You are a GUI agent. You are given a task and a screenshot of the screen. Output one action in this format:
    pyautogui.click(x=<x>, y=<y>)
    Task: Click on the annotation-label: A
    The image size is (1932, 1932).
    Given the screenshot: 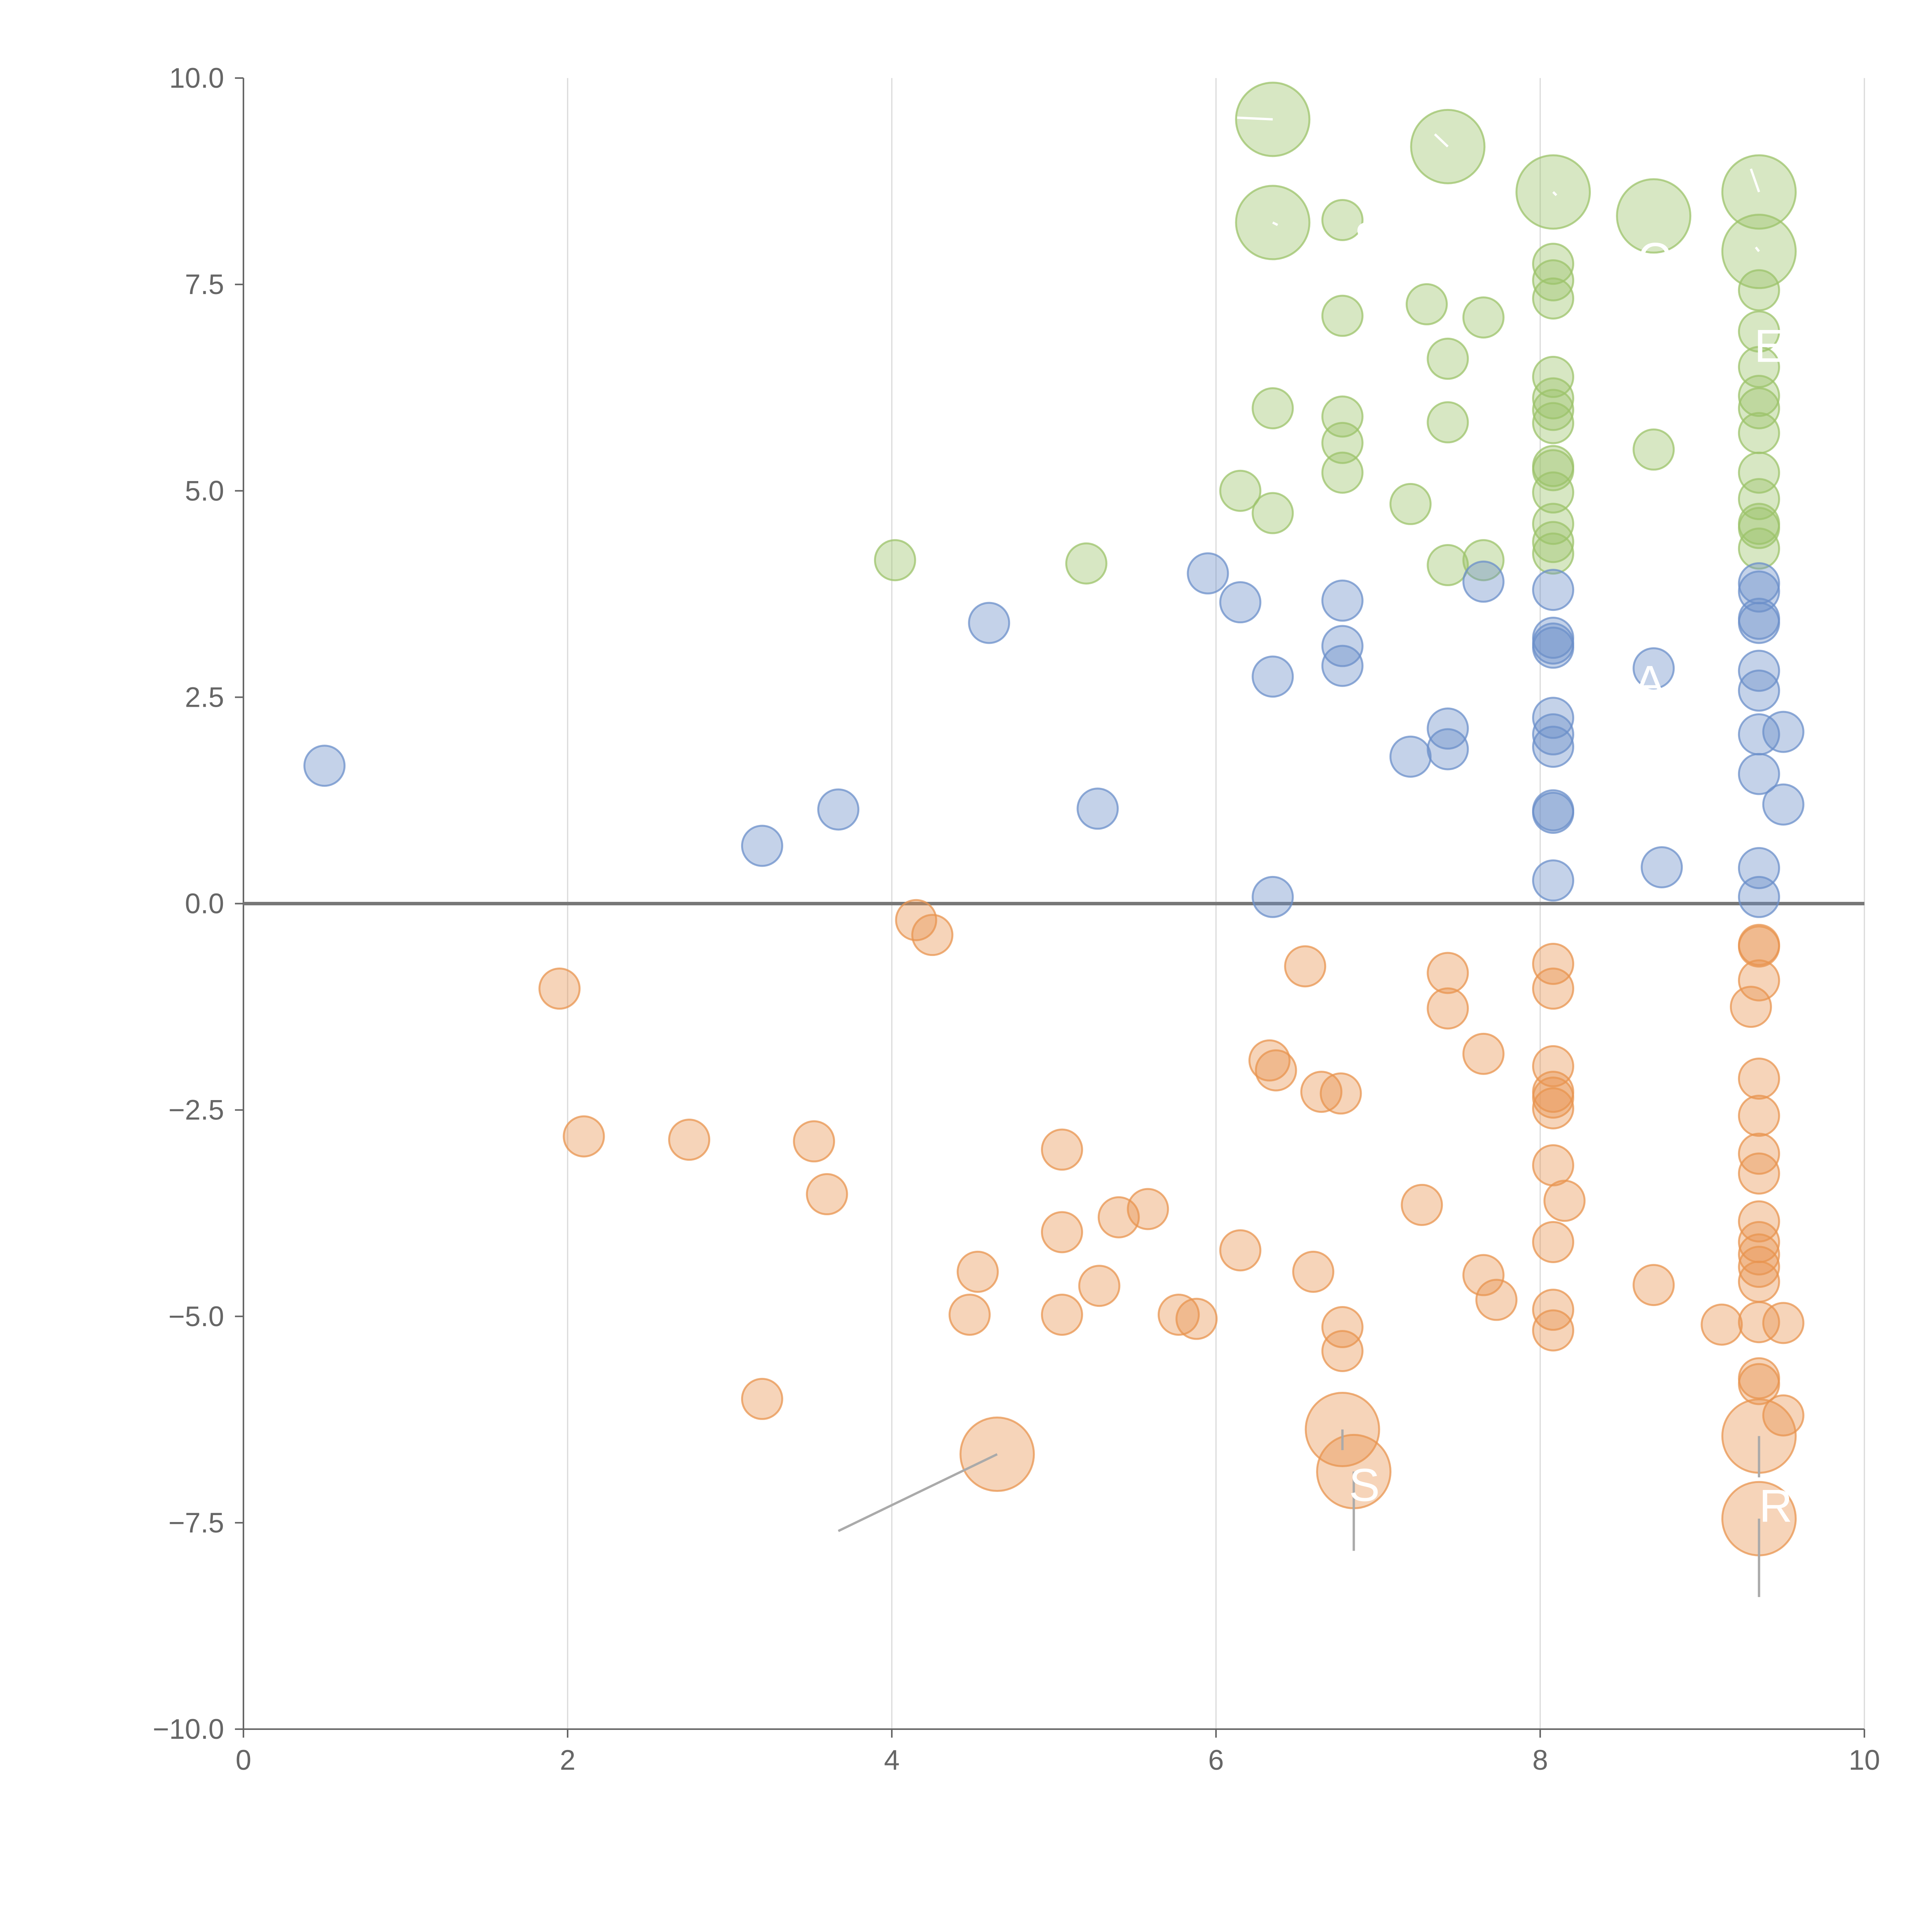 What is the action you would take?
    pyautogui.click(x=1650, y=682)
    